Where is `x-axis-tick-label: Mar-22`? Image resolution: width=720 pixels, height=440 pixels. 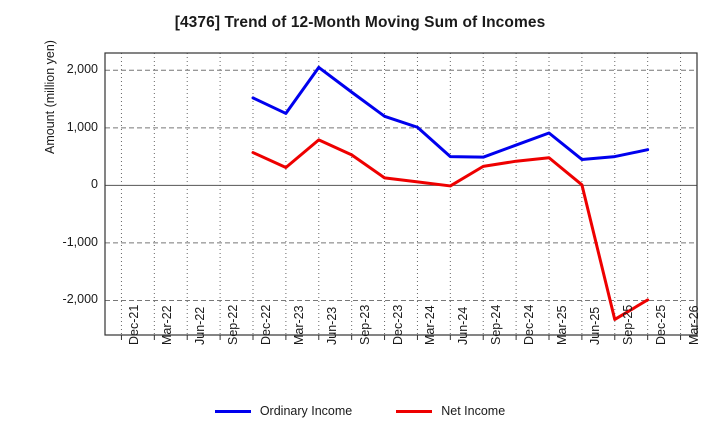 x-axis-tick-label: Mar-22 is located at coordinates (167, 325).